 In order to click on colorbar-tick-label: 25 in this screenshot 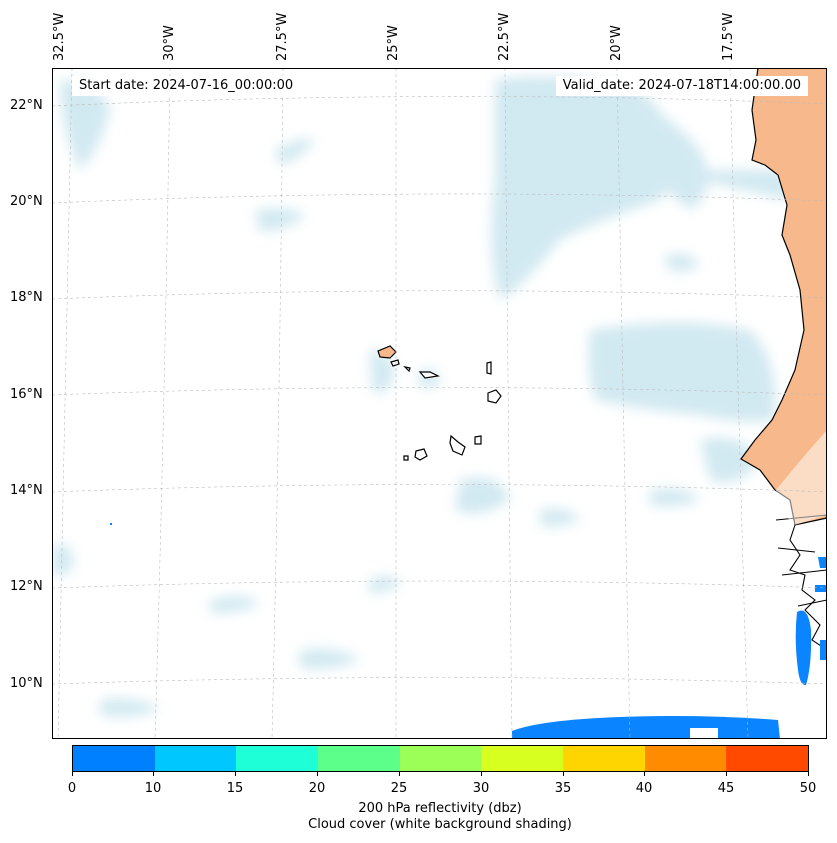, I will do `click(399, 788)`.